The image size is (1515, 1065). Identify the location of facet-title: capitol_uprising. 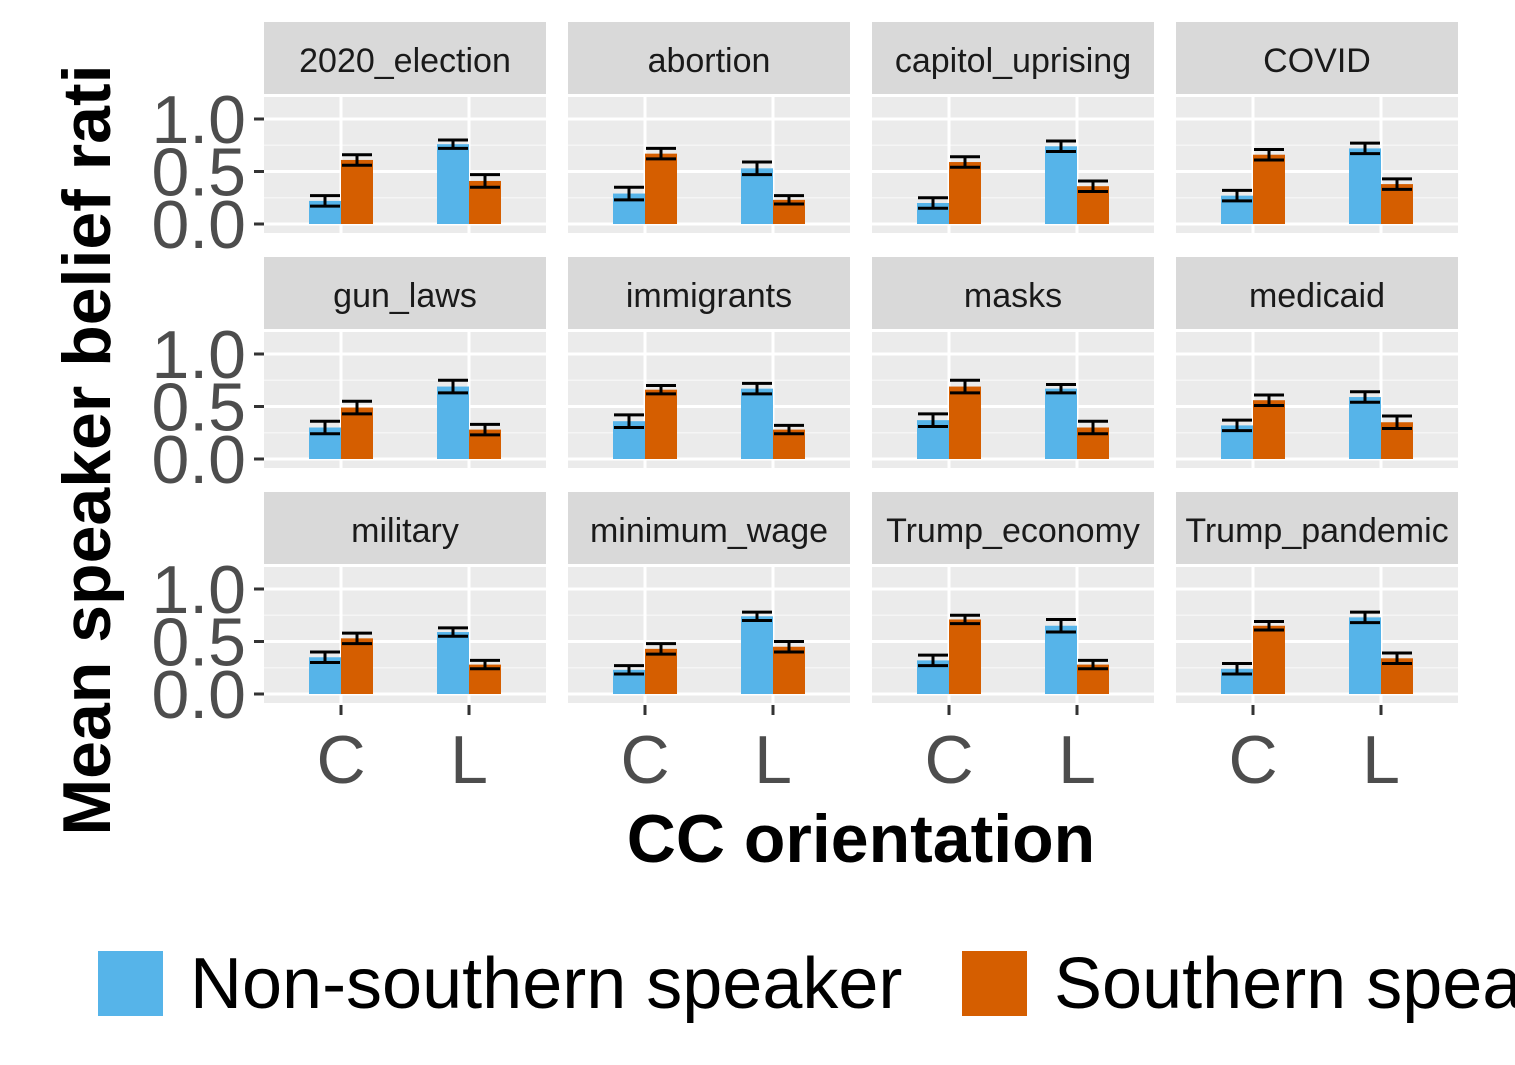
(1013, 61).